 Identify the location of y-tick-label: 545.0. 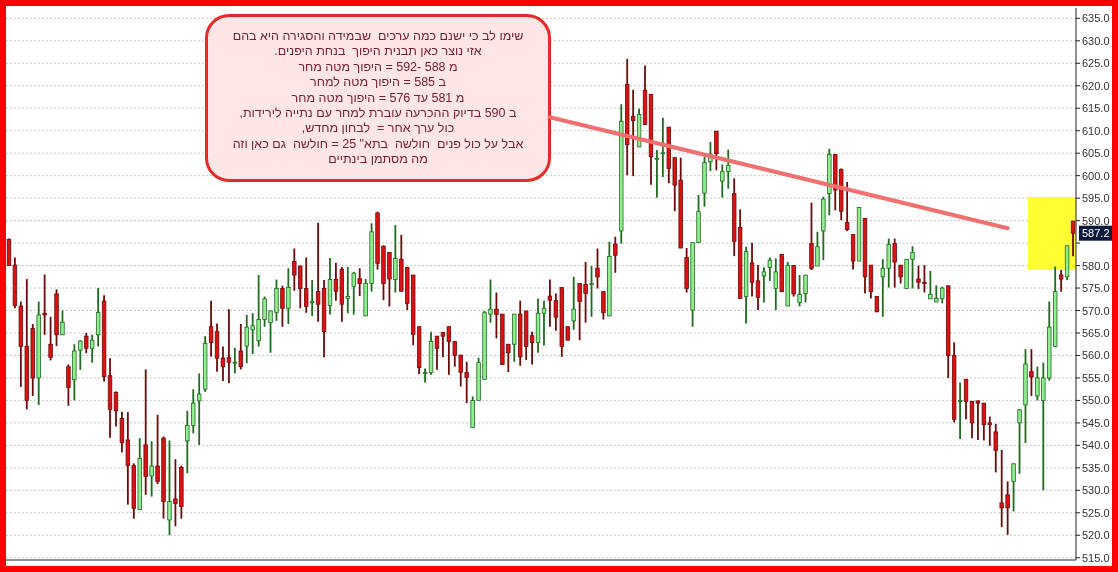
(1096, 422).